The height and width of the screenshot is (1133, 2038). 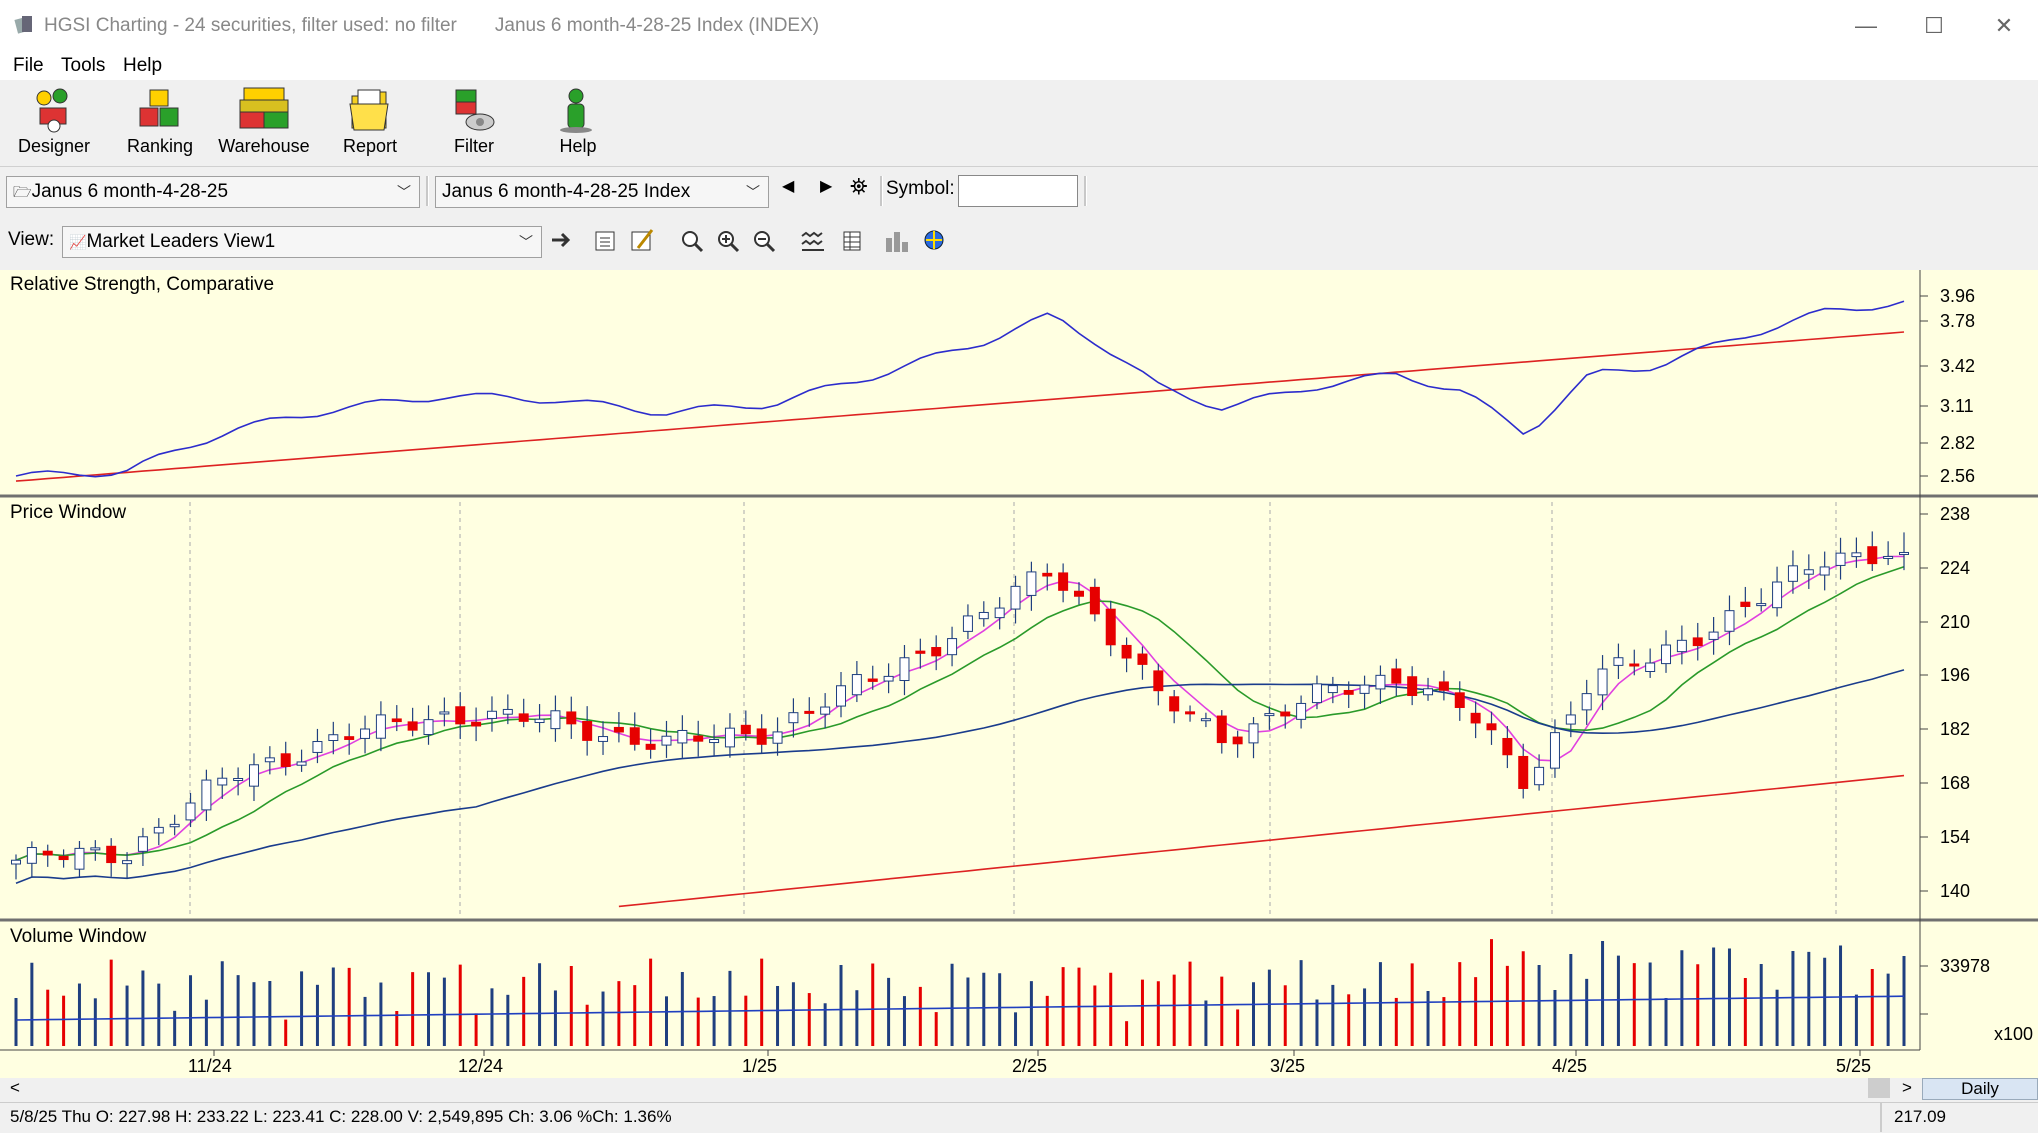 What do you see at coordinates (920, 188) in the screenshot?
I see `symbol-label: Symbol:` at bounding box center [920, 188].